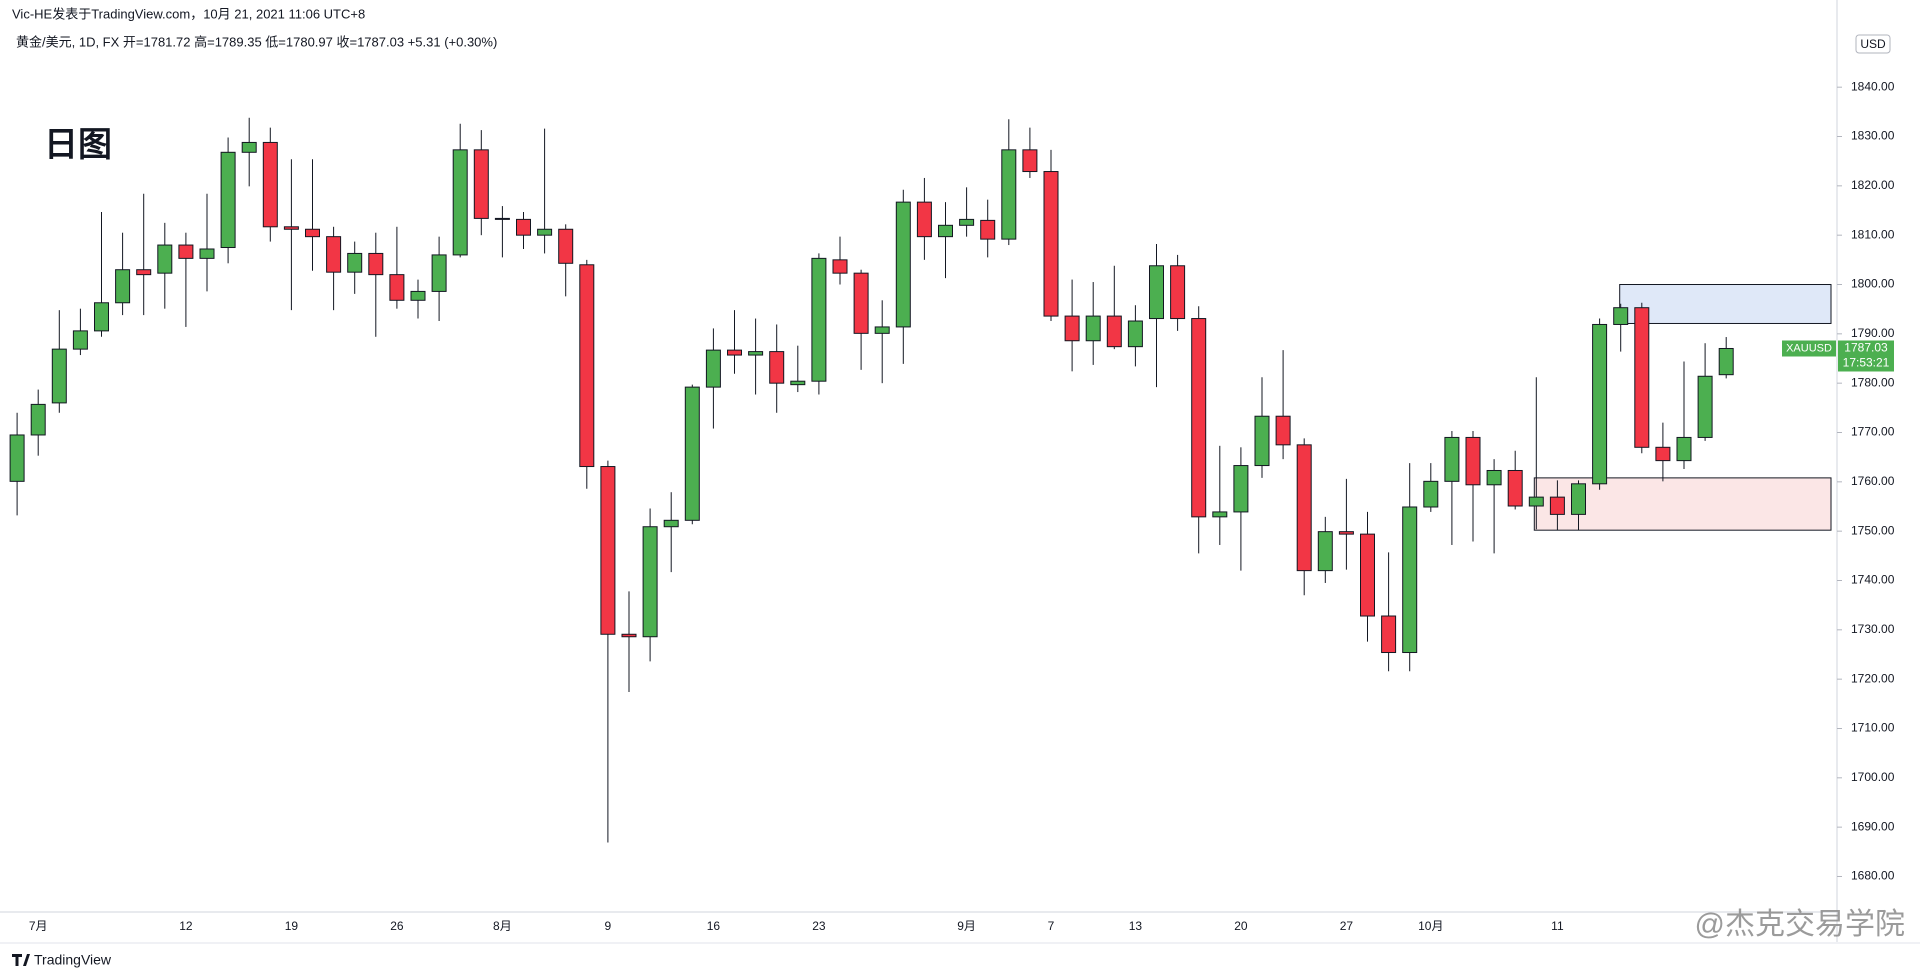 The width and height of the screenshot is (1920, 979). Describe the element at coordinates (1873, 629) in the screenshot. I see `y-tick-label: 1730.00` at that location.